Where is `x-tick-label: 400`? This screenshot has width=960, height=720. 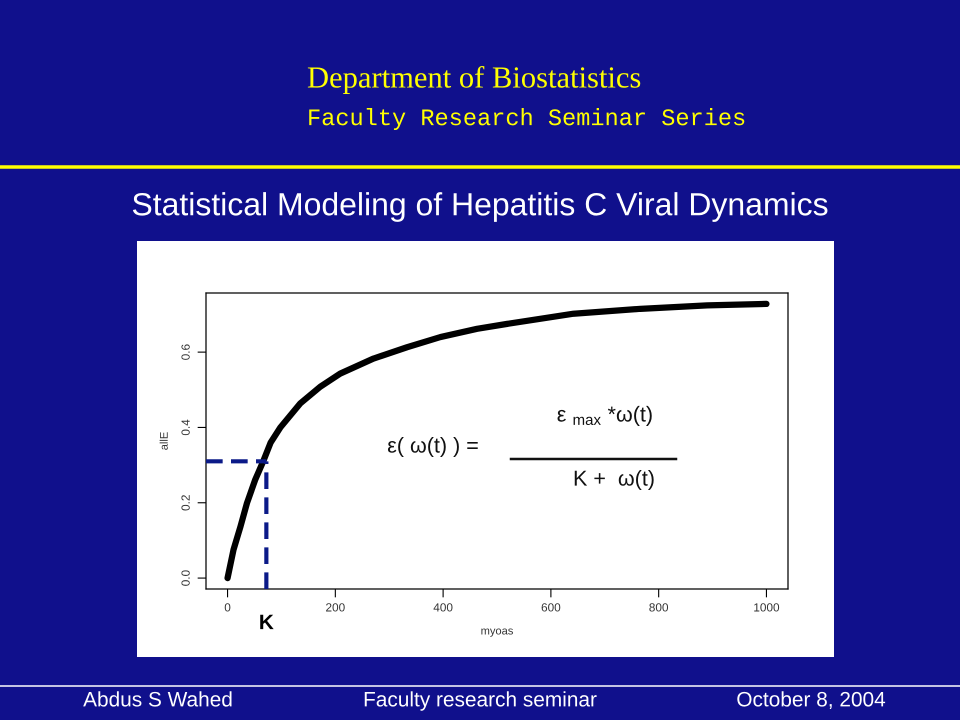
x-tick-label: 400 is located at coordinates (443, 607).